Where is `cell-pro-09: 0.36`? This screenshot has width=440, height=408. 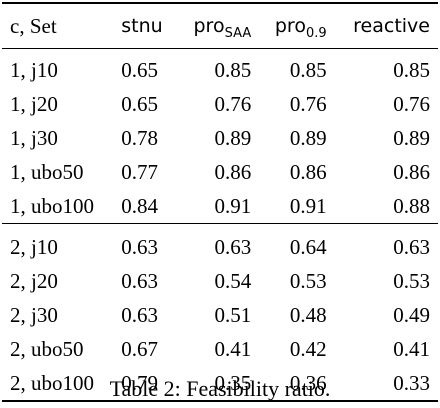
cell-pro-09: 0.36 is located at coordinates (308, 383).